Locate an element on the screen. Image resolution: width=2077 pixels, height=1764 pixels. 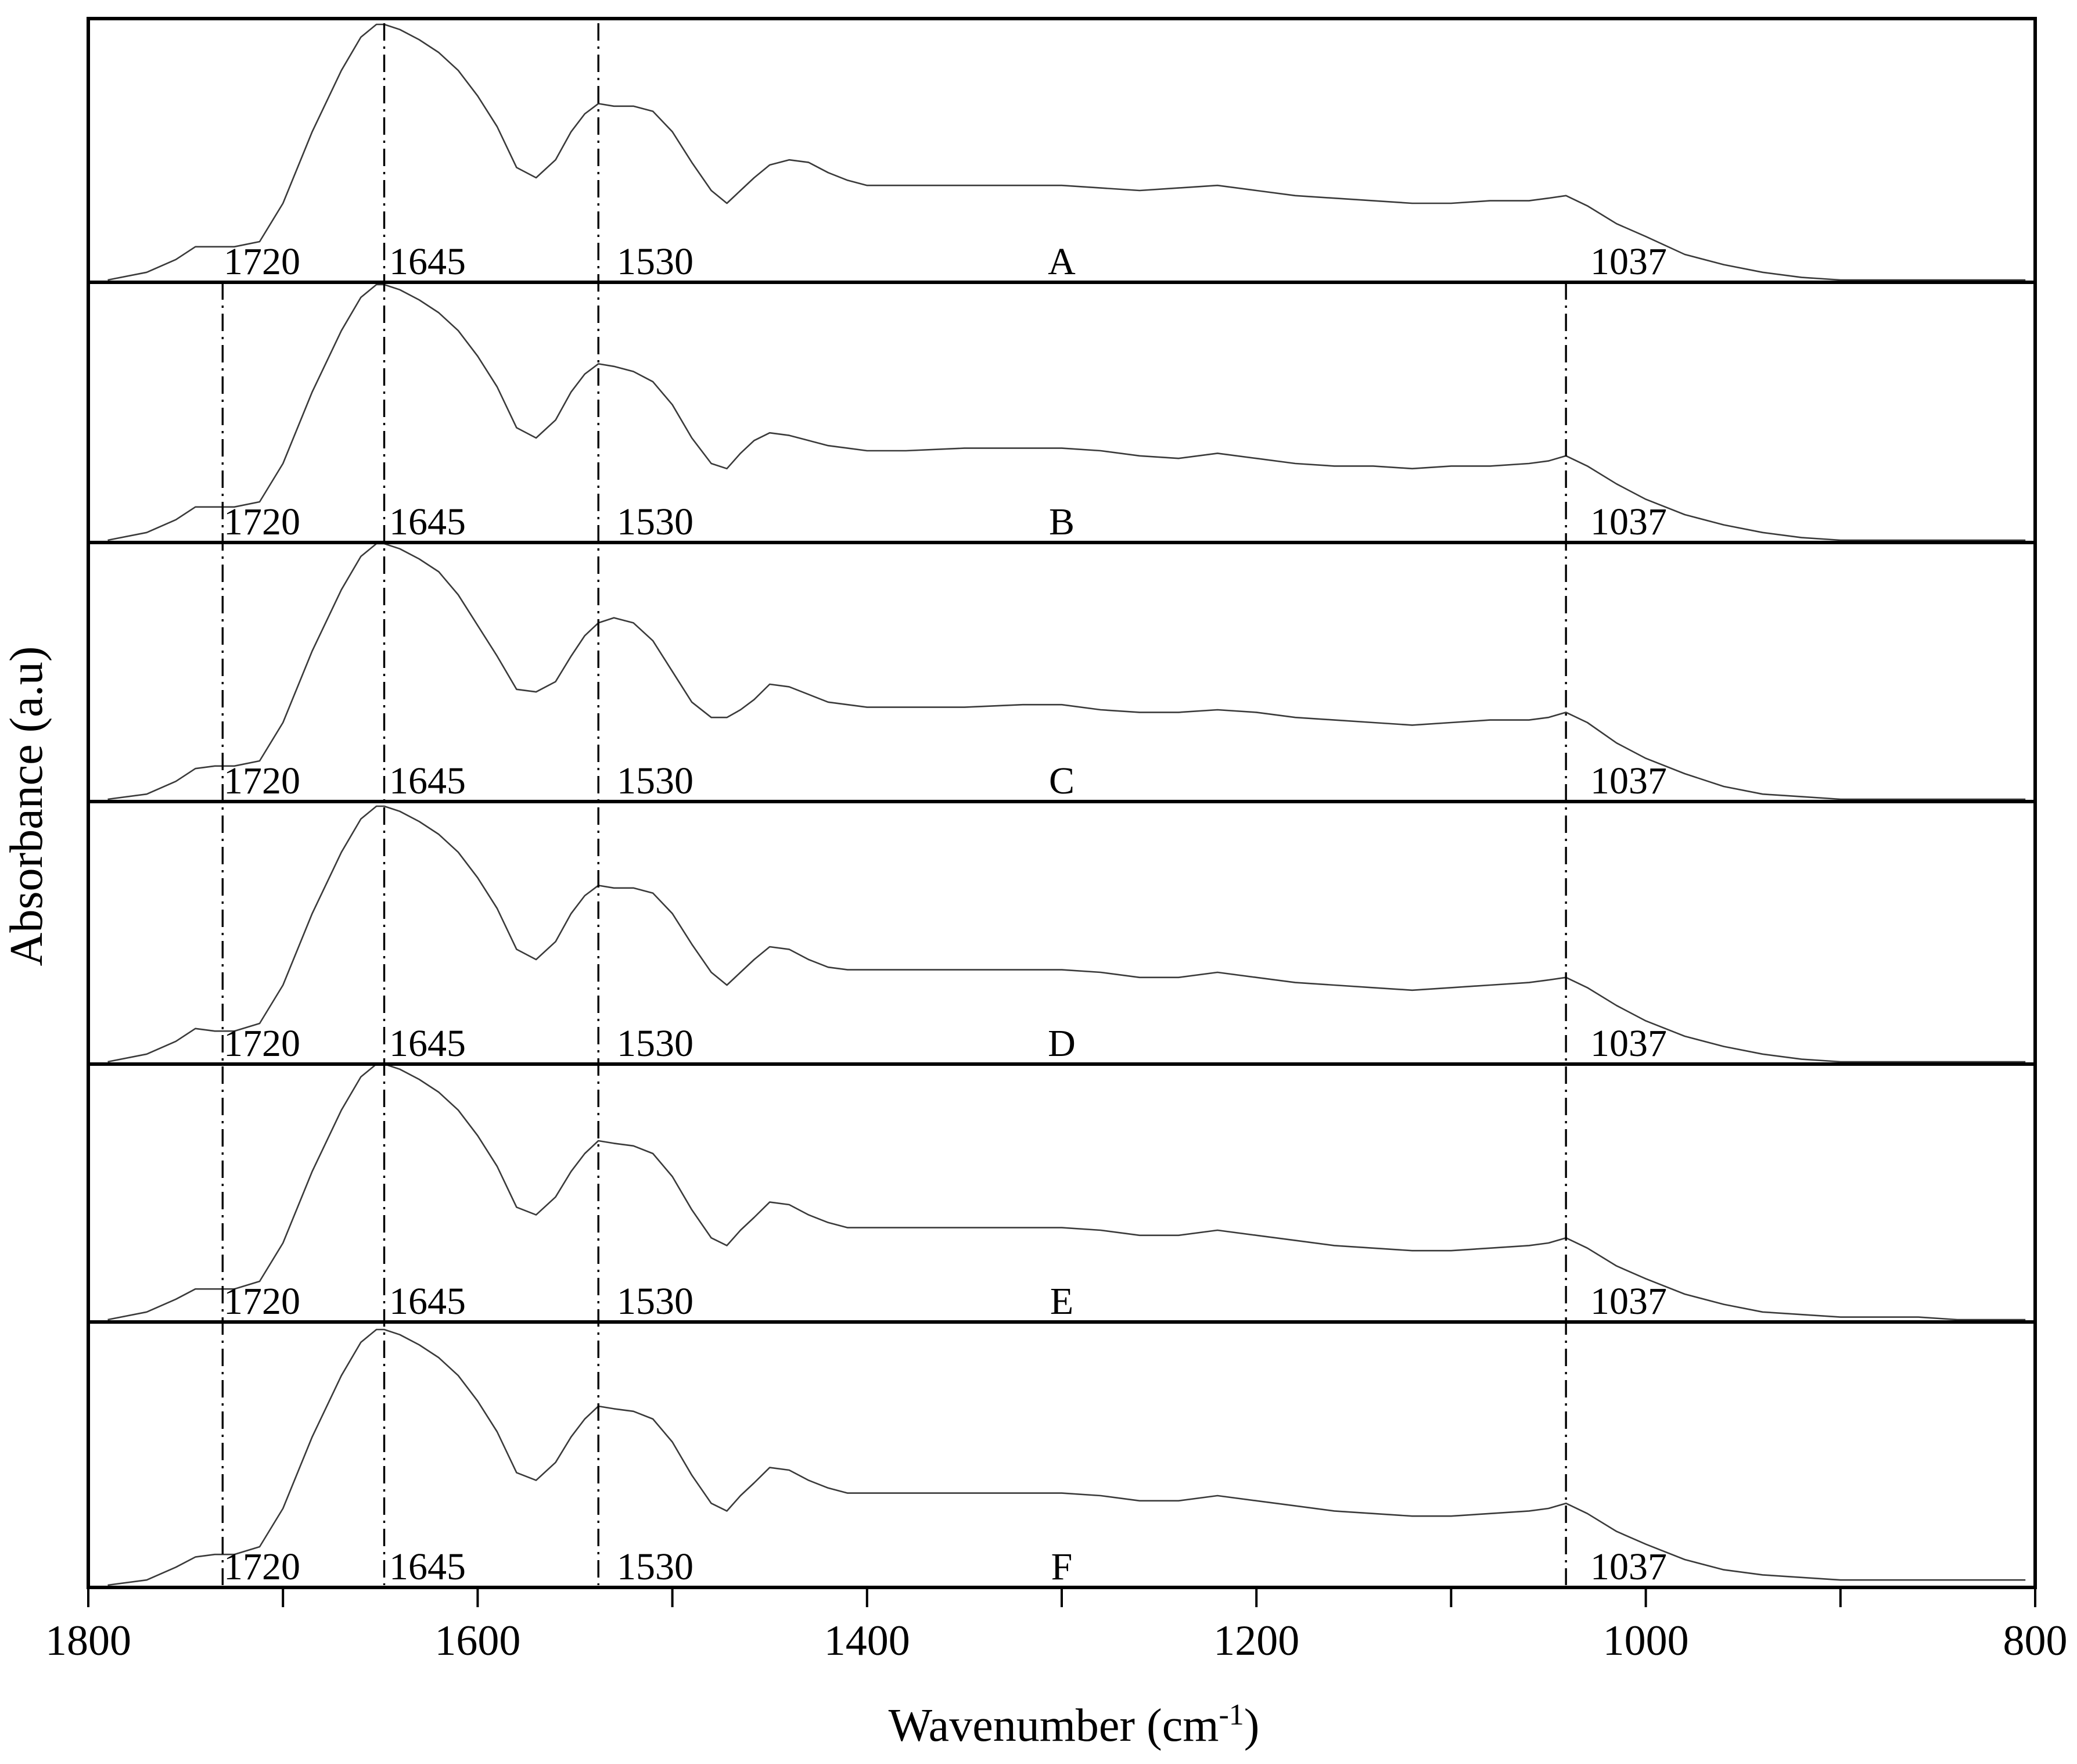
panel-label-c: C is located at coordinates (1062, 781).